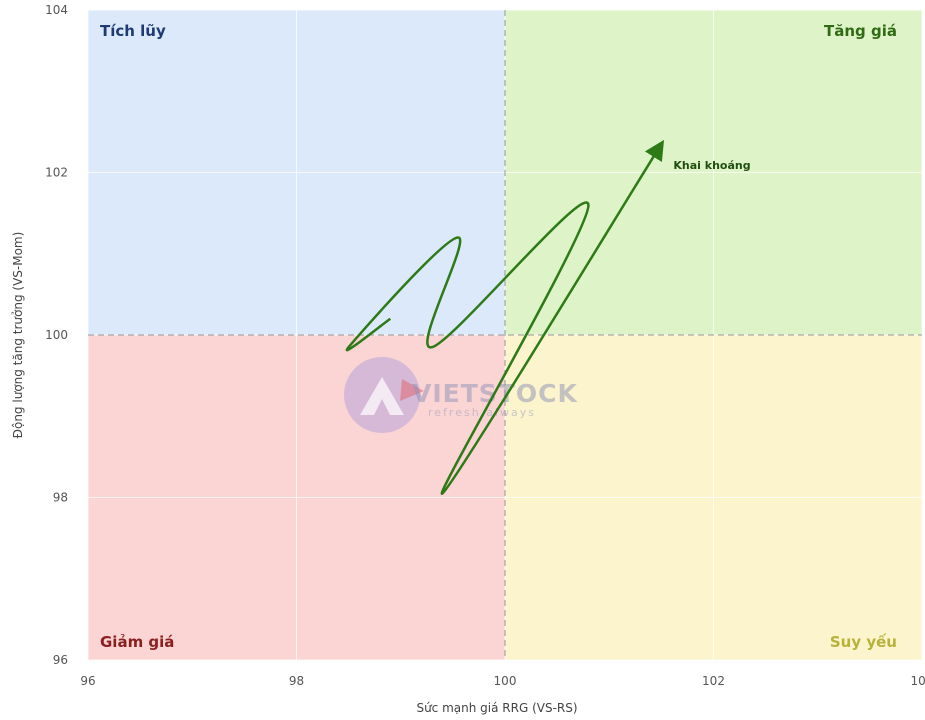 This screenshot has width=925, height=720. Describe the element at coordinates (496, 708) in the screenshot. I see `x-axis-title: Sức mạnh giá RRG (VS-RS)` at that location.